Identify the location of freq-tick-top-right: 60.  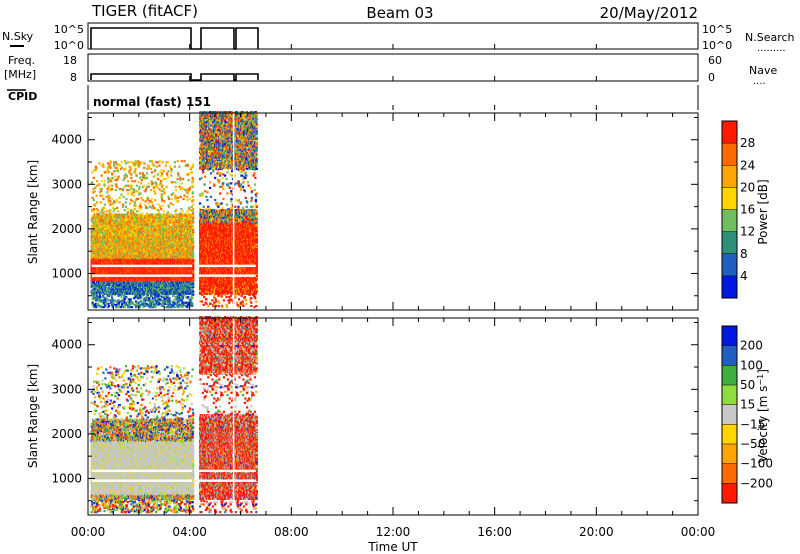
(715, 60).